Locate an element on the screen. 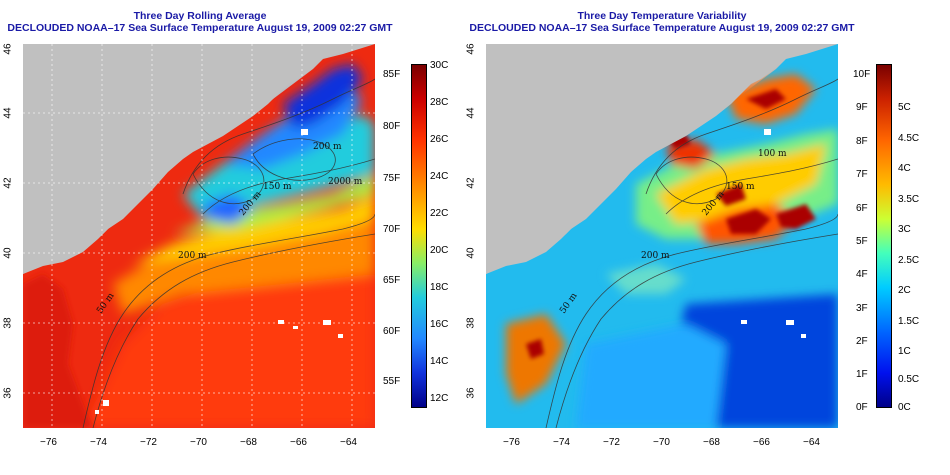  right-xtick: −76 is located at coordinates (511, 442).